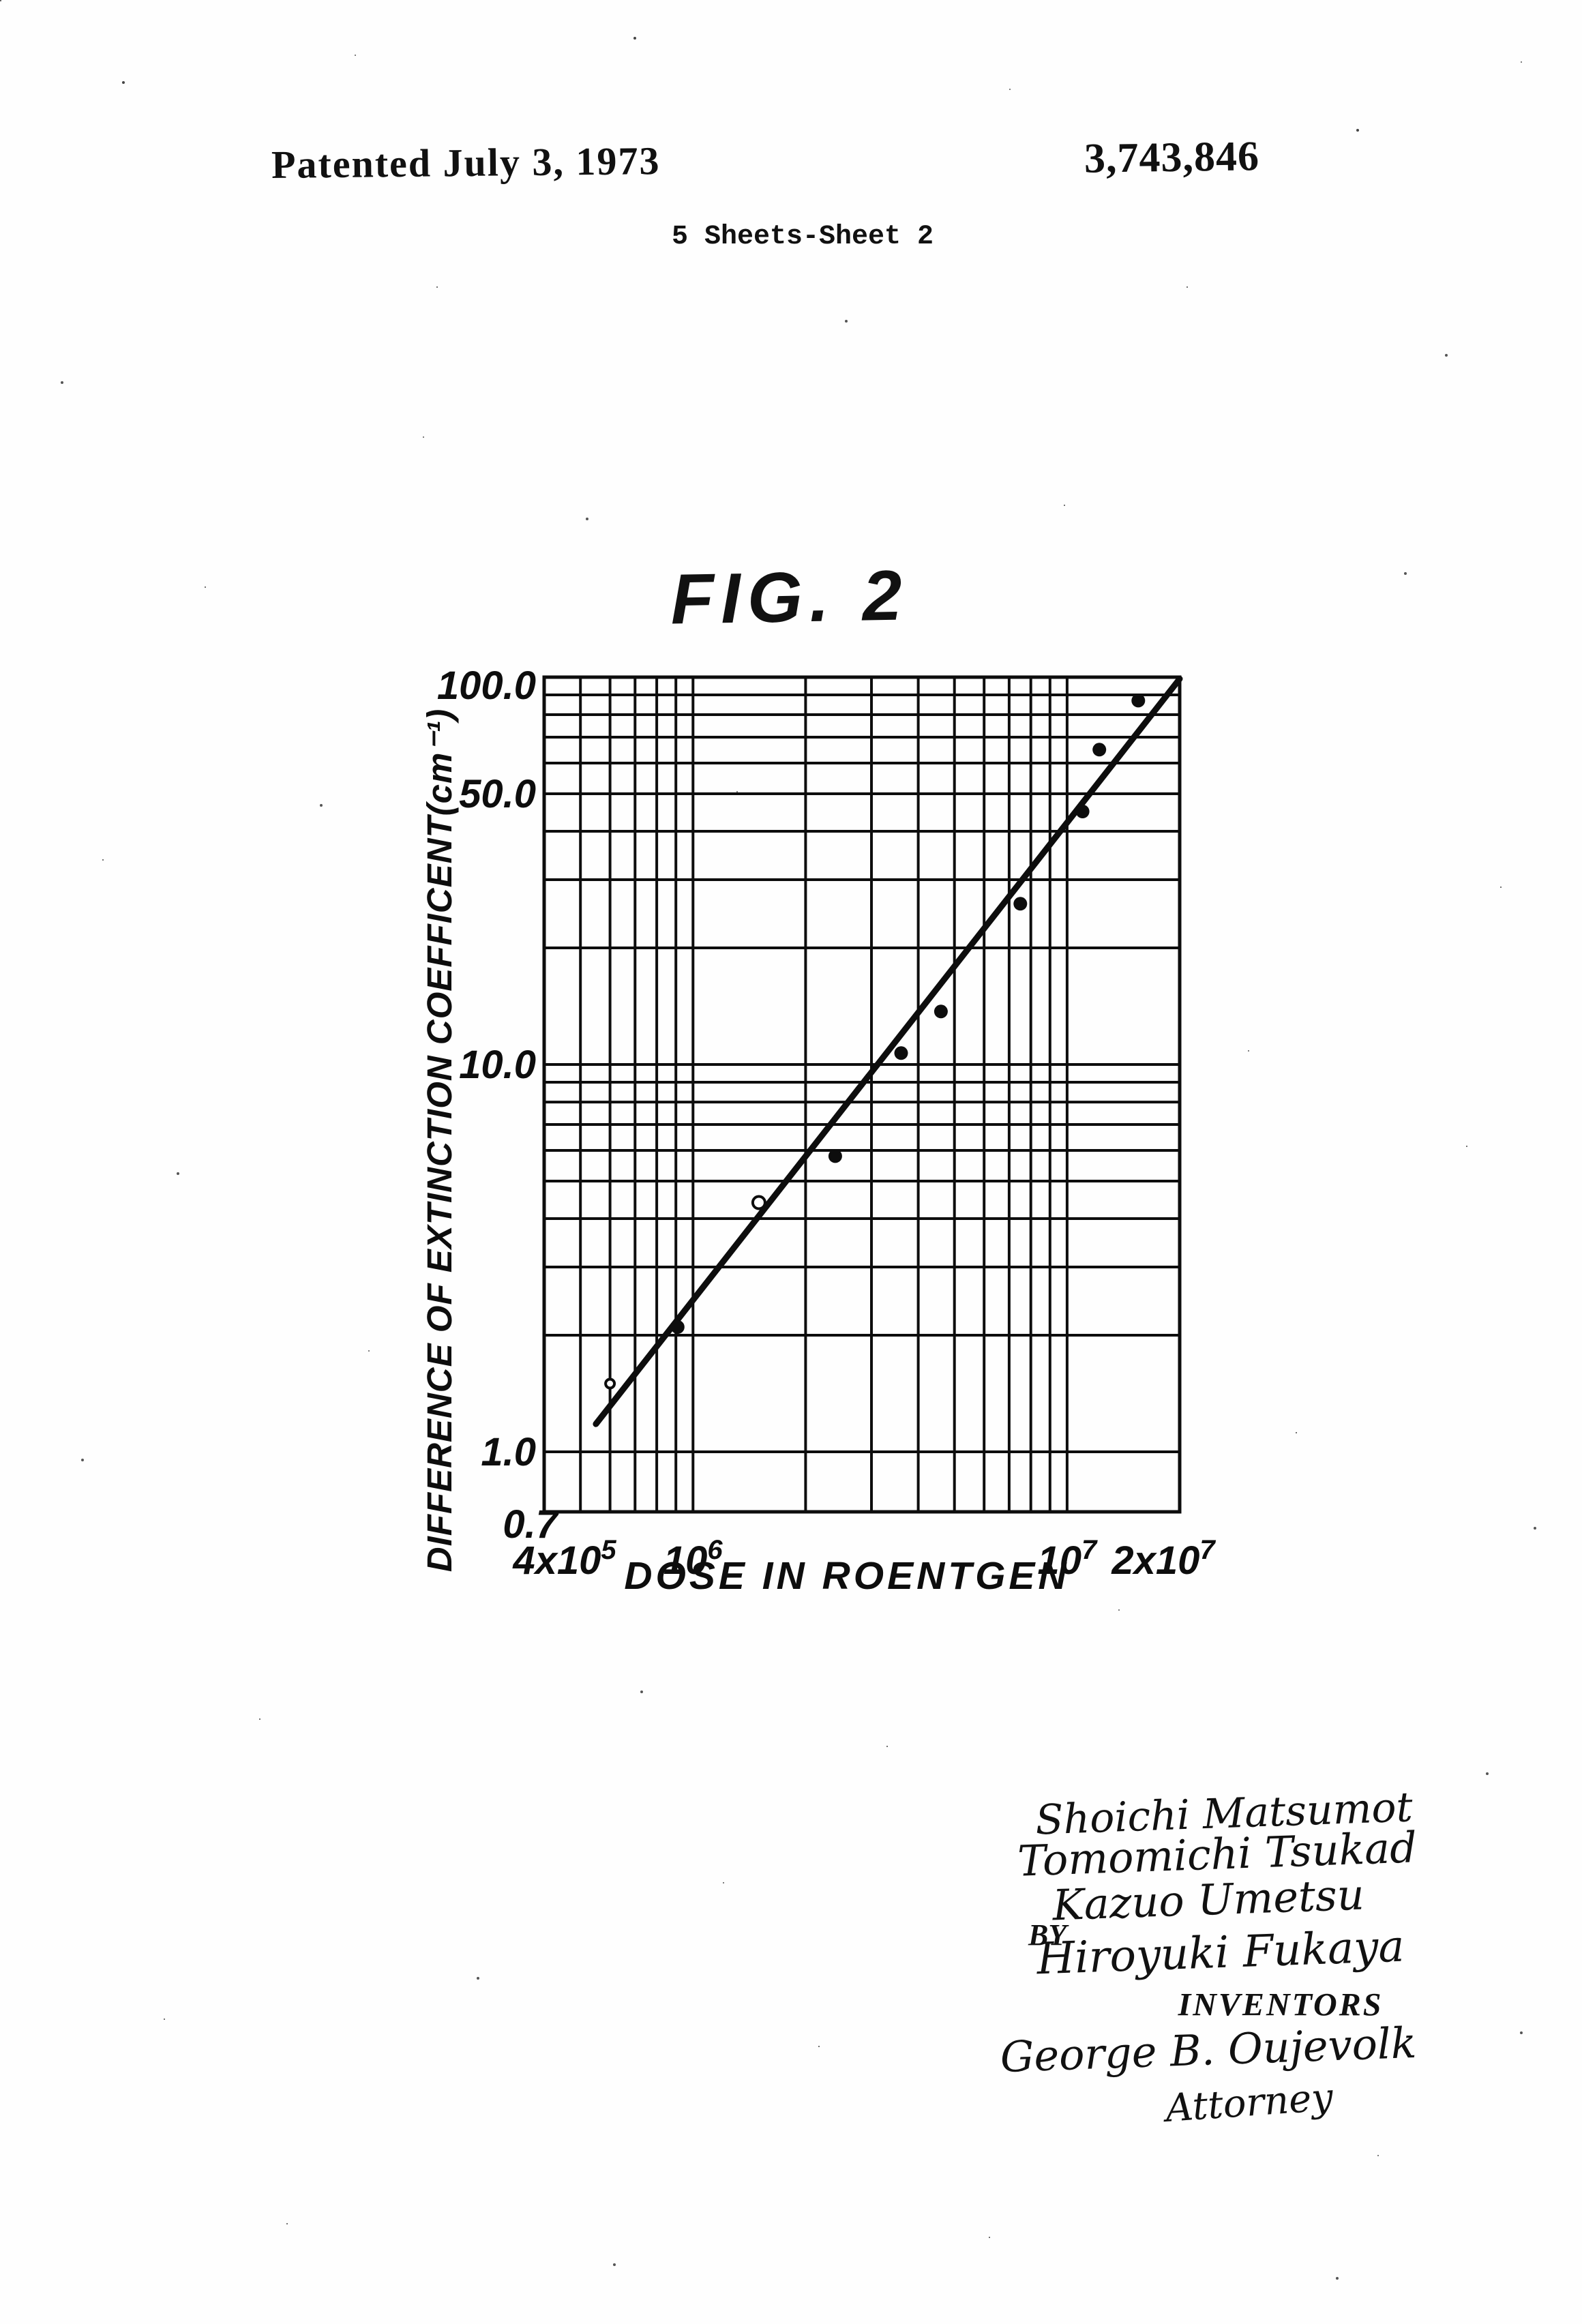  I want to click on y-tick-label: 0.7, so click(531, 1524).